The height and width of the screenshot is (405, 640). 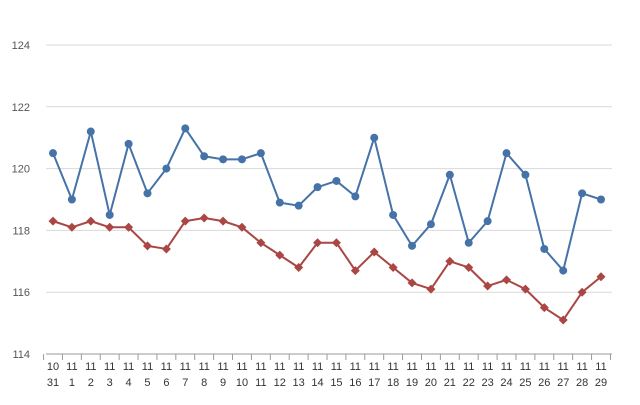 What do you see at coordinates (317, 383) in the screenshot?
I see `x-tick-label-day: 14` at bounding box center [317, 383].